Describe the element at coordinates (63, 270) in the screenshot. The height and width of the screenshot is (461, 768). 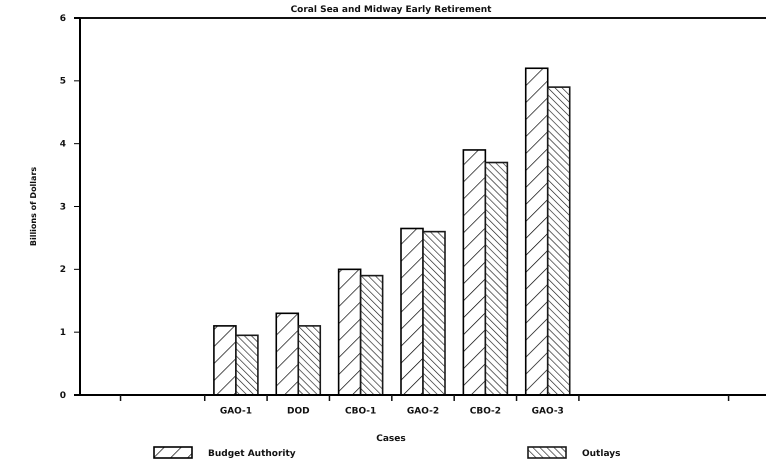
I see `y-tick-label: 2` at that location.